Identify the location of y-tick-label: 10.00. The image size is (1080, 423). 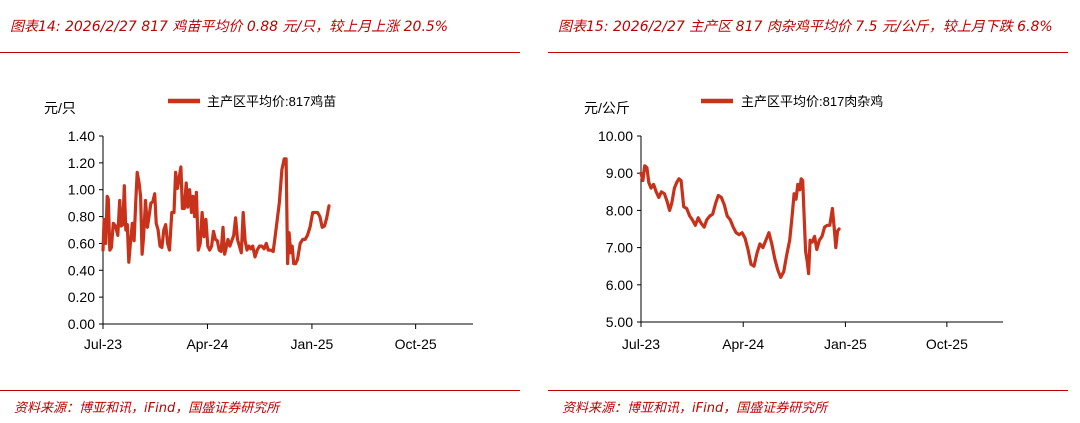
(615, 136).